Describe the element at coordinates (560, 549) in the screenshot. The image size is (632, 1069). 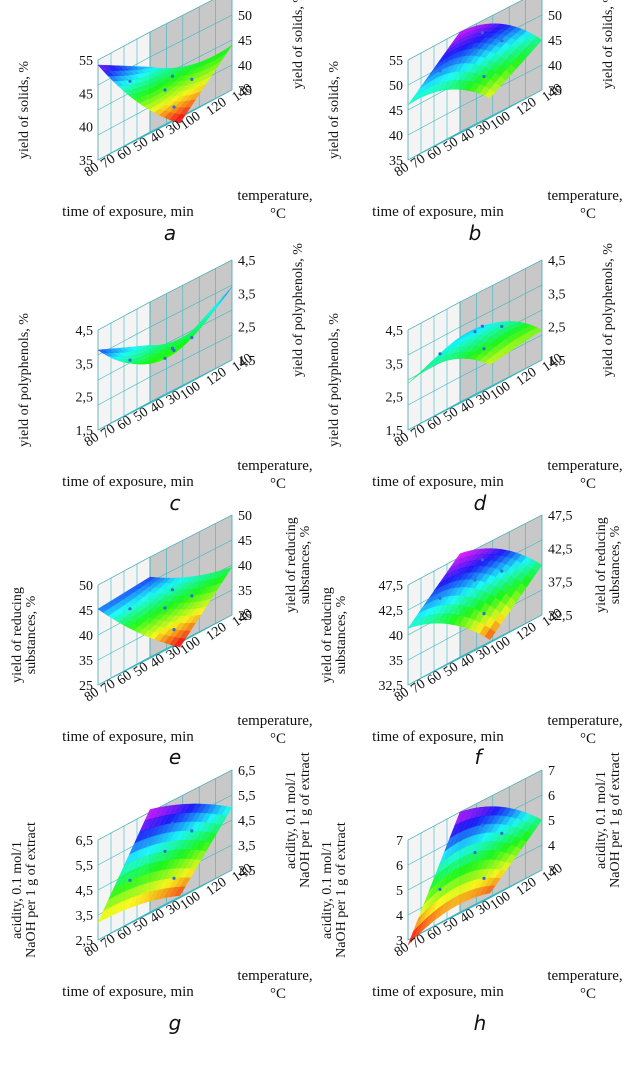
I see `z-tick-right: 42,5` at that location.